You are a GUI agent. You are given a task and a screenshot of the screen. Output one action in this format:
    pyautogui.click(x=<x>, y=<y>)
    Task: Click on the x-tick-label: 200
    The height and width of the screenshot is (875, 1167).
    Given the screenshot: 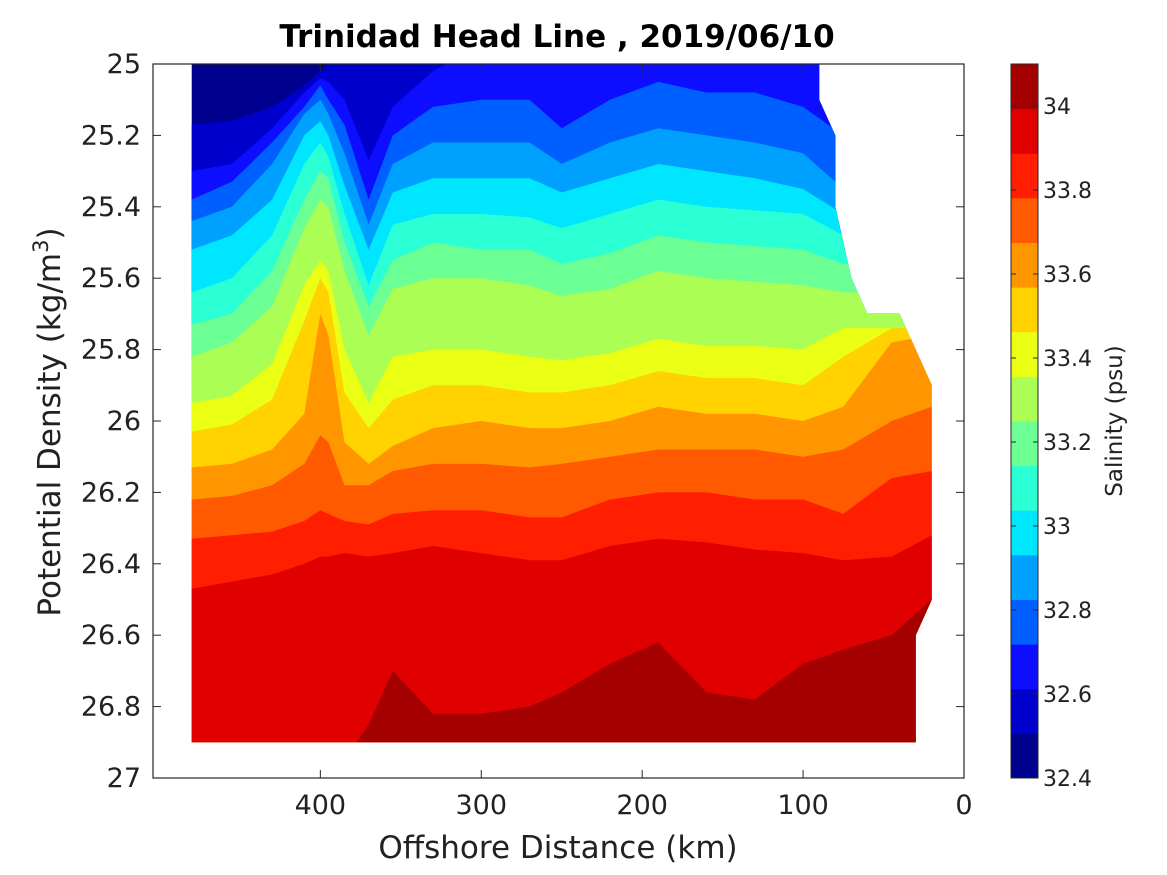 What is the action you would take?
    pyautogui.click(x=642, y=805)
    